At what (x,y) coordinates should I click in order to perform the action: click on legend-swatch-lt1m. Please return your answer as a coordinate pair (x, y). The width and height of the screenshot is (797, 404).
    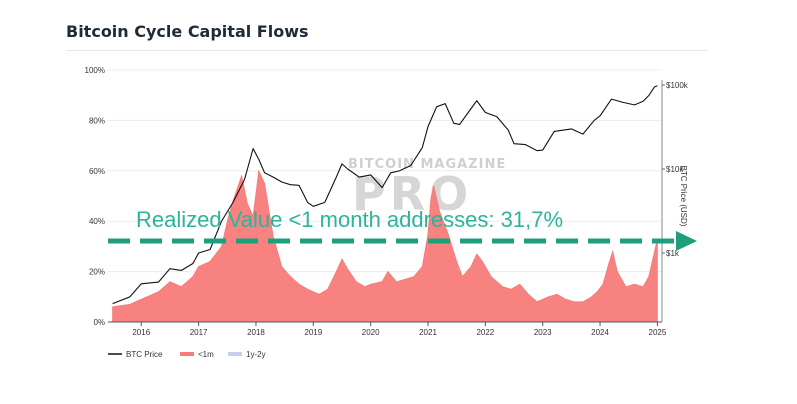
    Looking at the image, I should click on (187, 354).